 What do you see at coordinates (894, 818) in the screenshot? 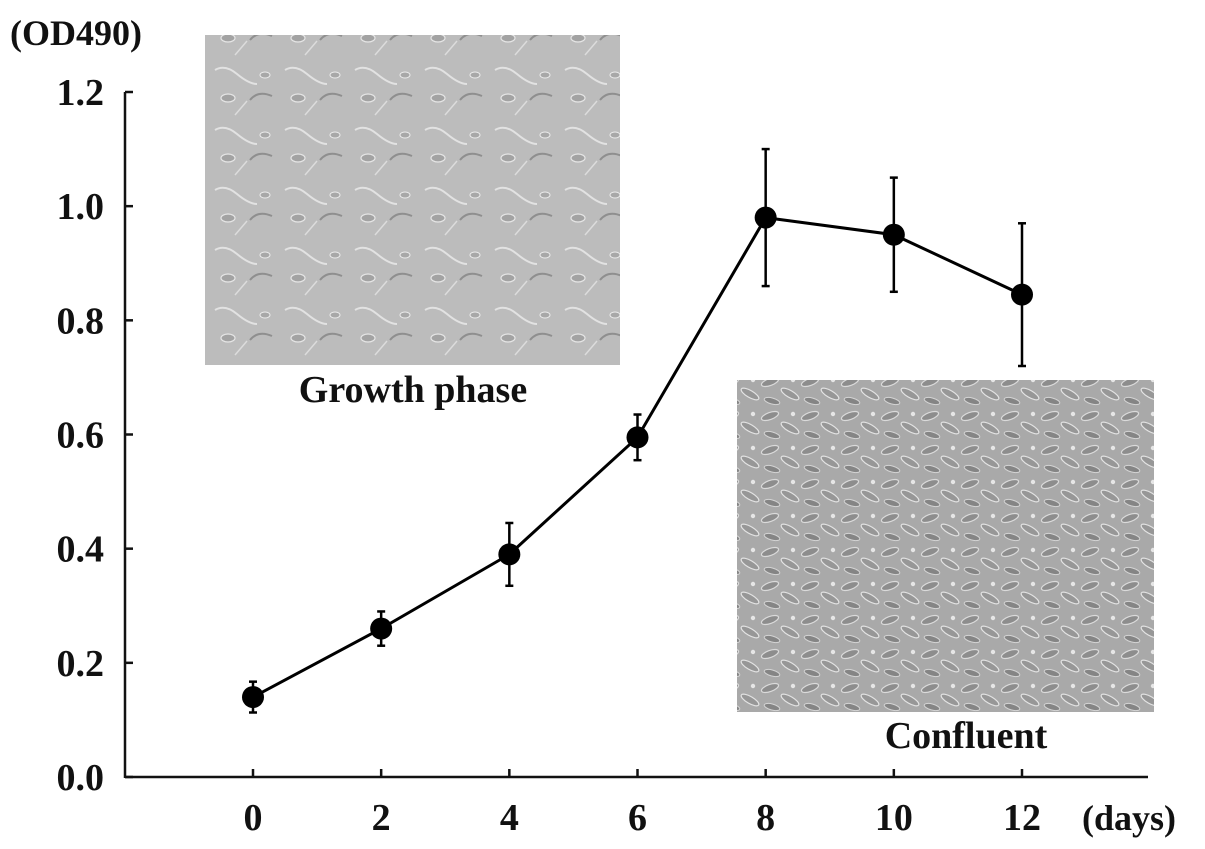
I see `x-tick-label: 10` at bounding box center [894, 818].